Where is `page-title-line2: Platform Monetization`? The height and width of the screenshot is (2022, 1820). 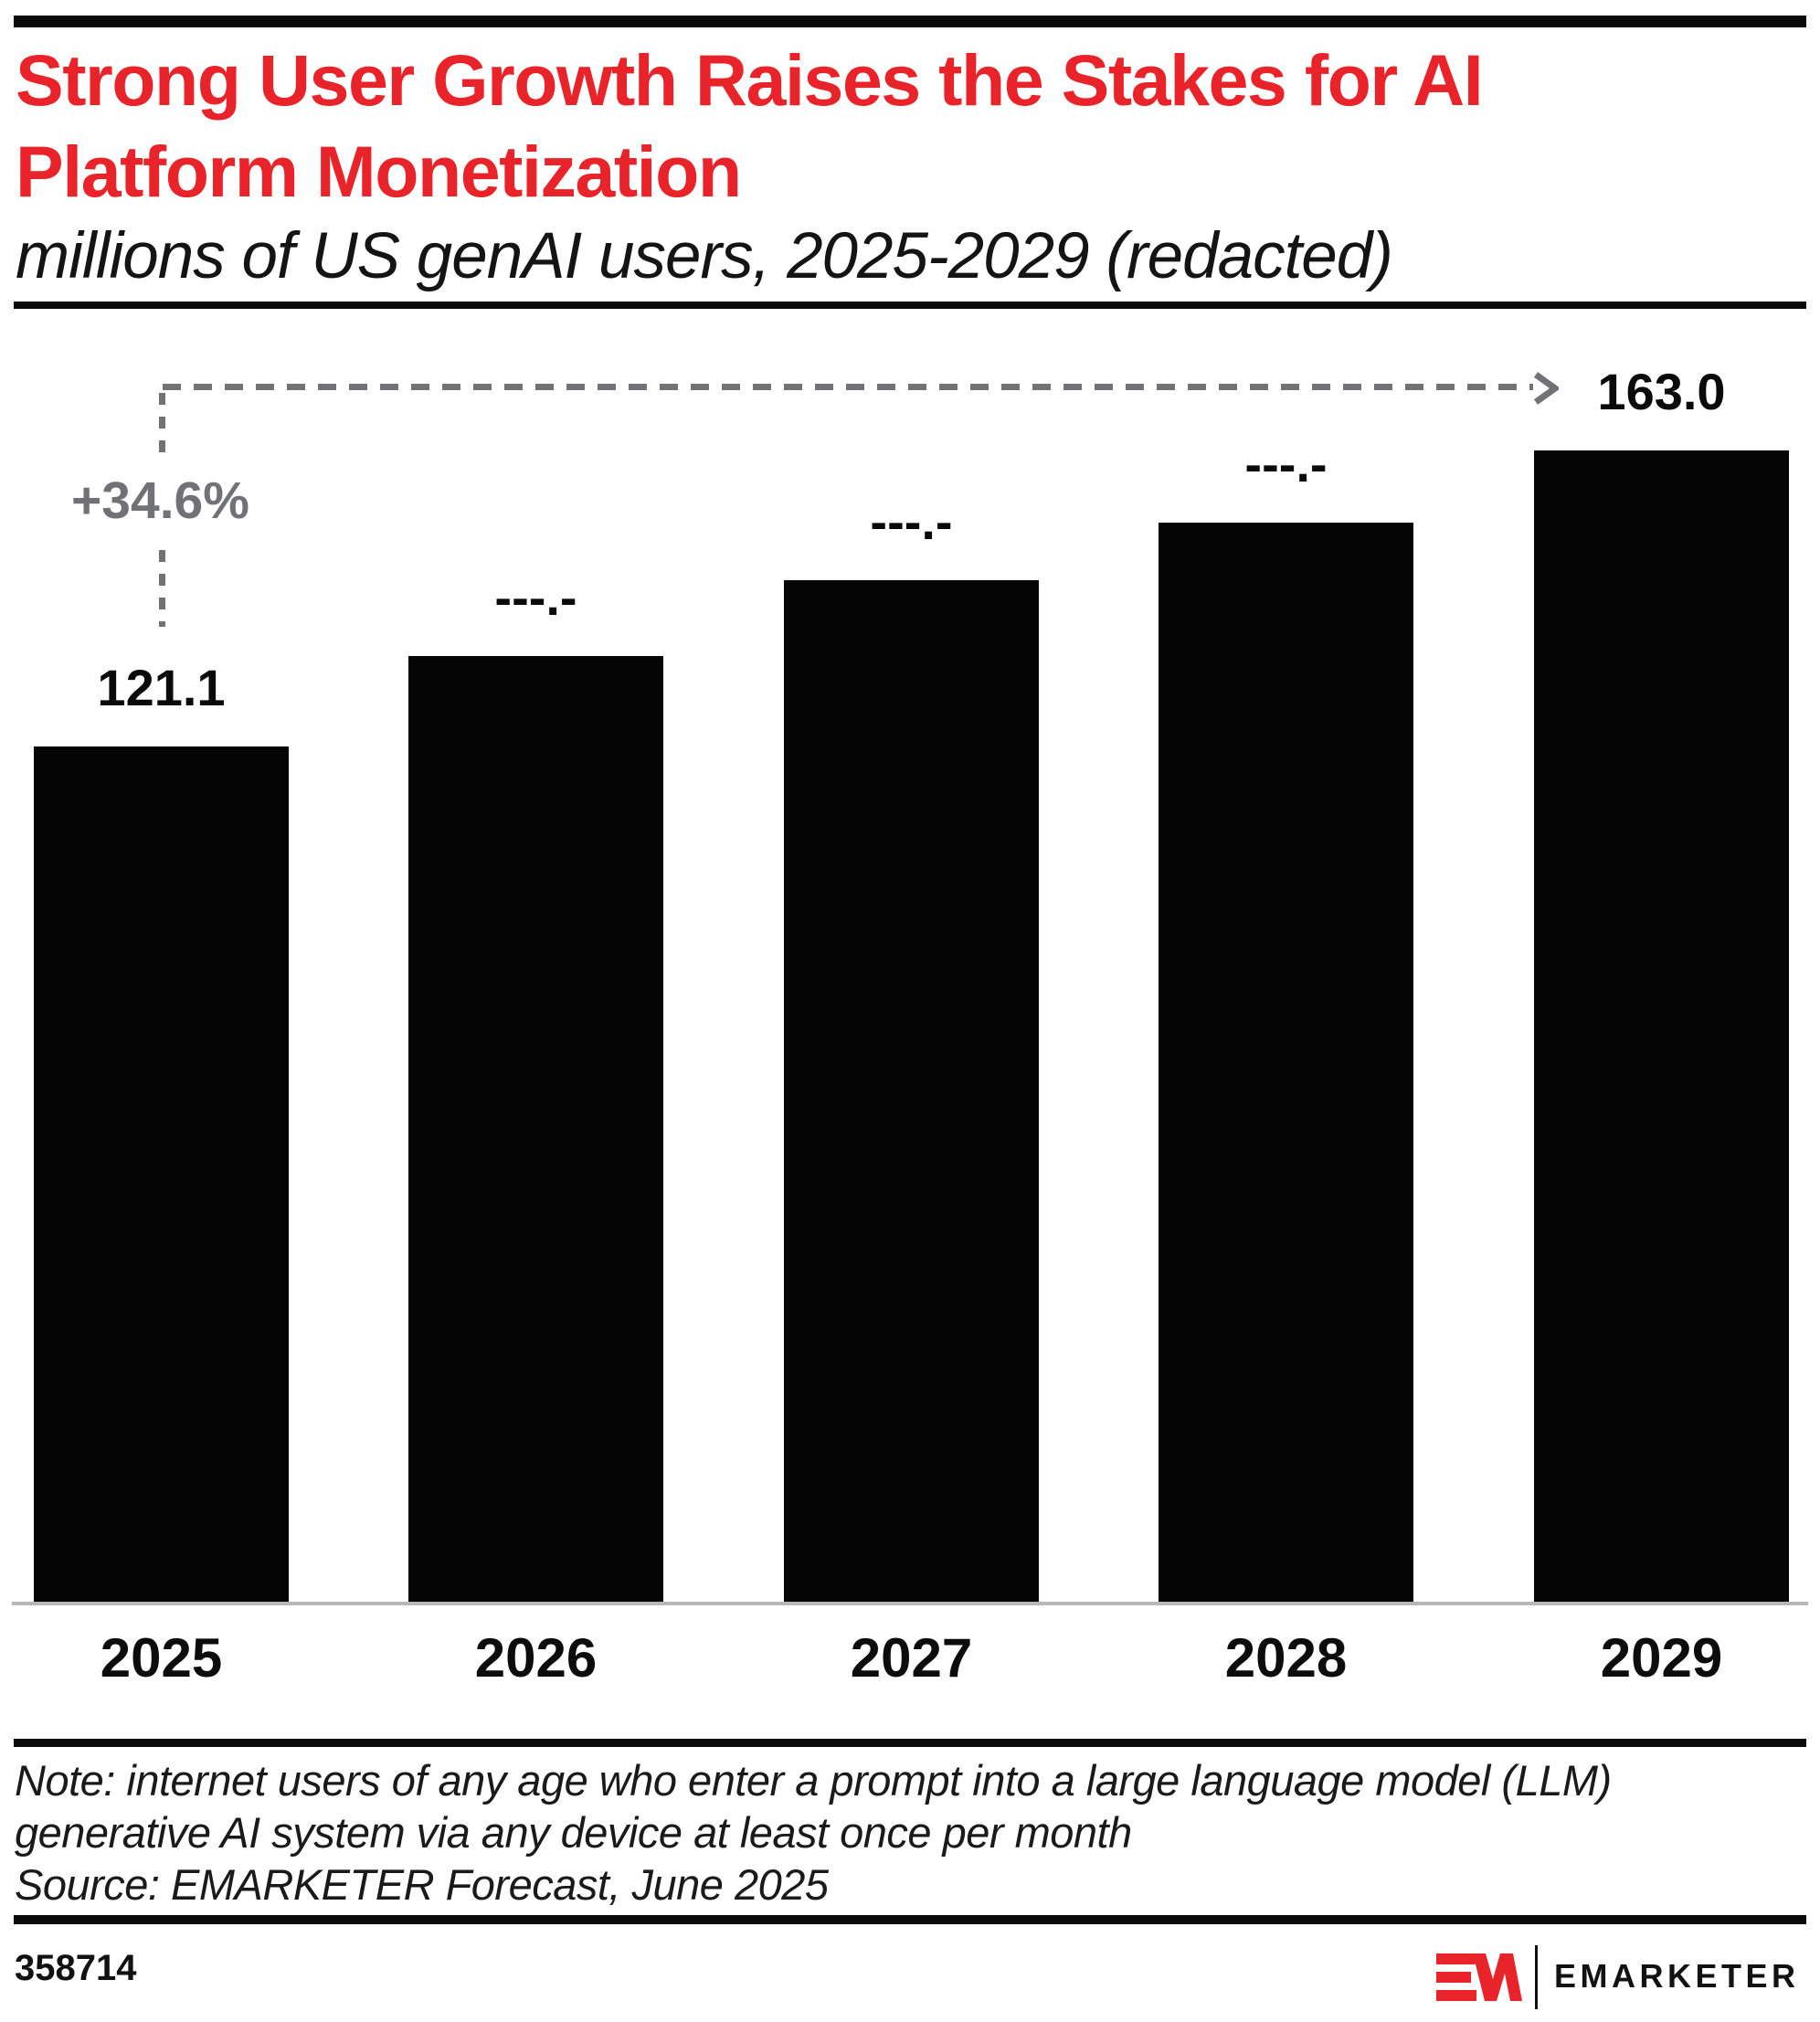
page-title-line2: Platform Monetization is located at coordinates (379, 171).